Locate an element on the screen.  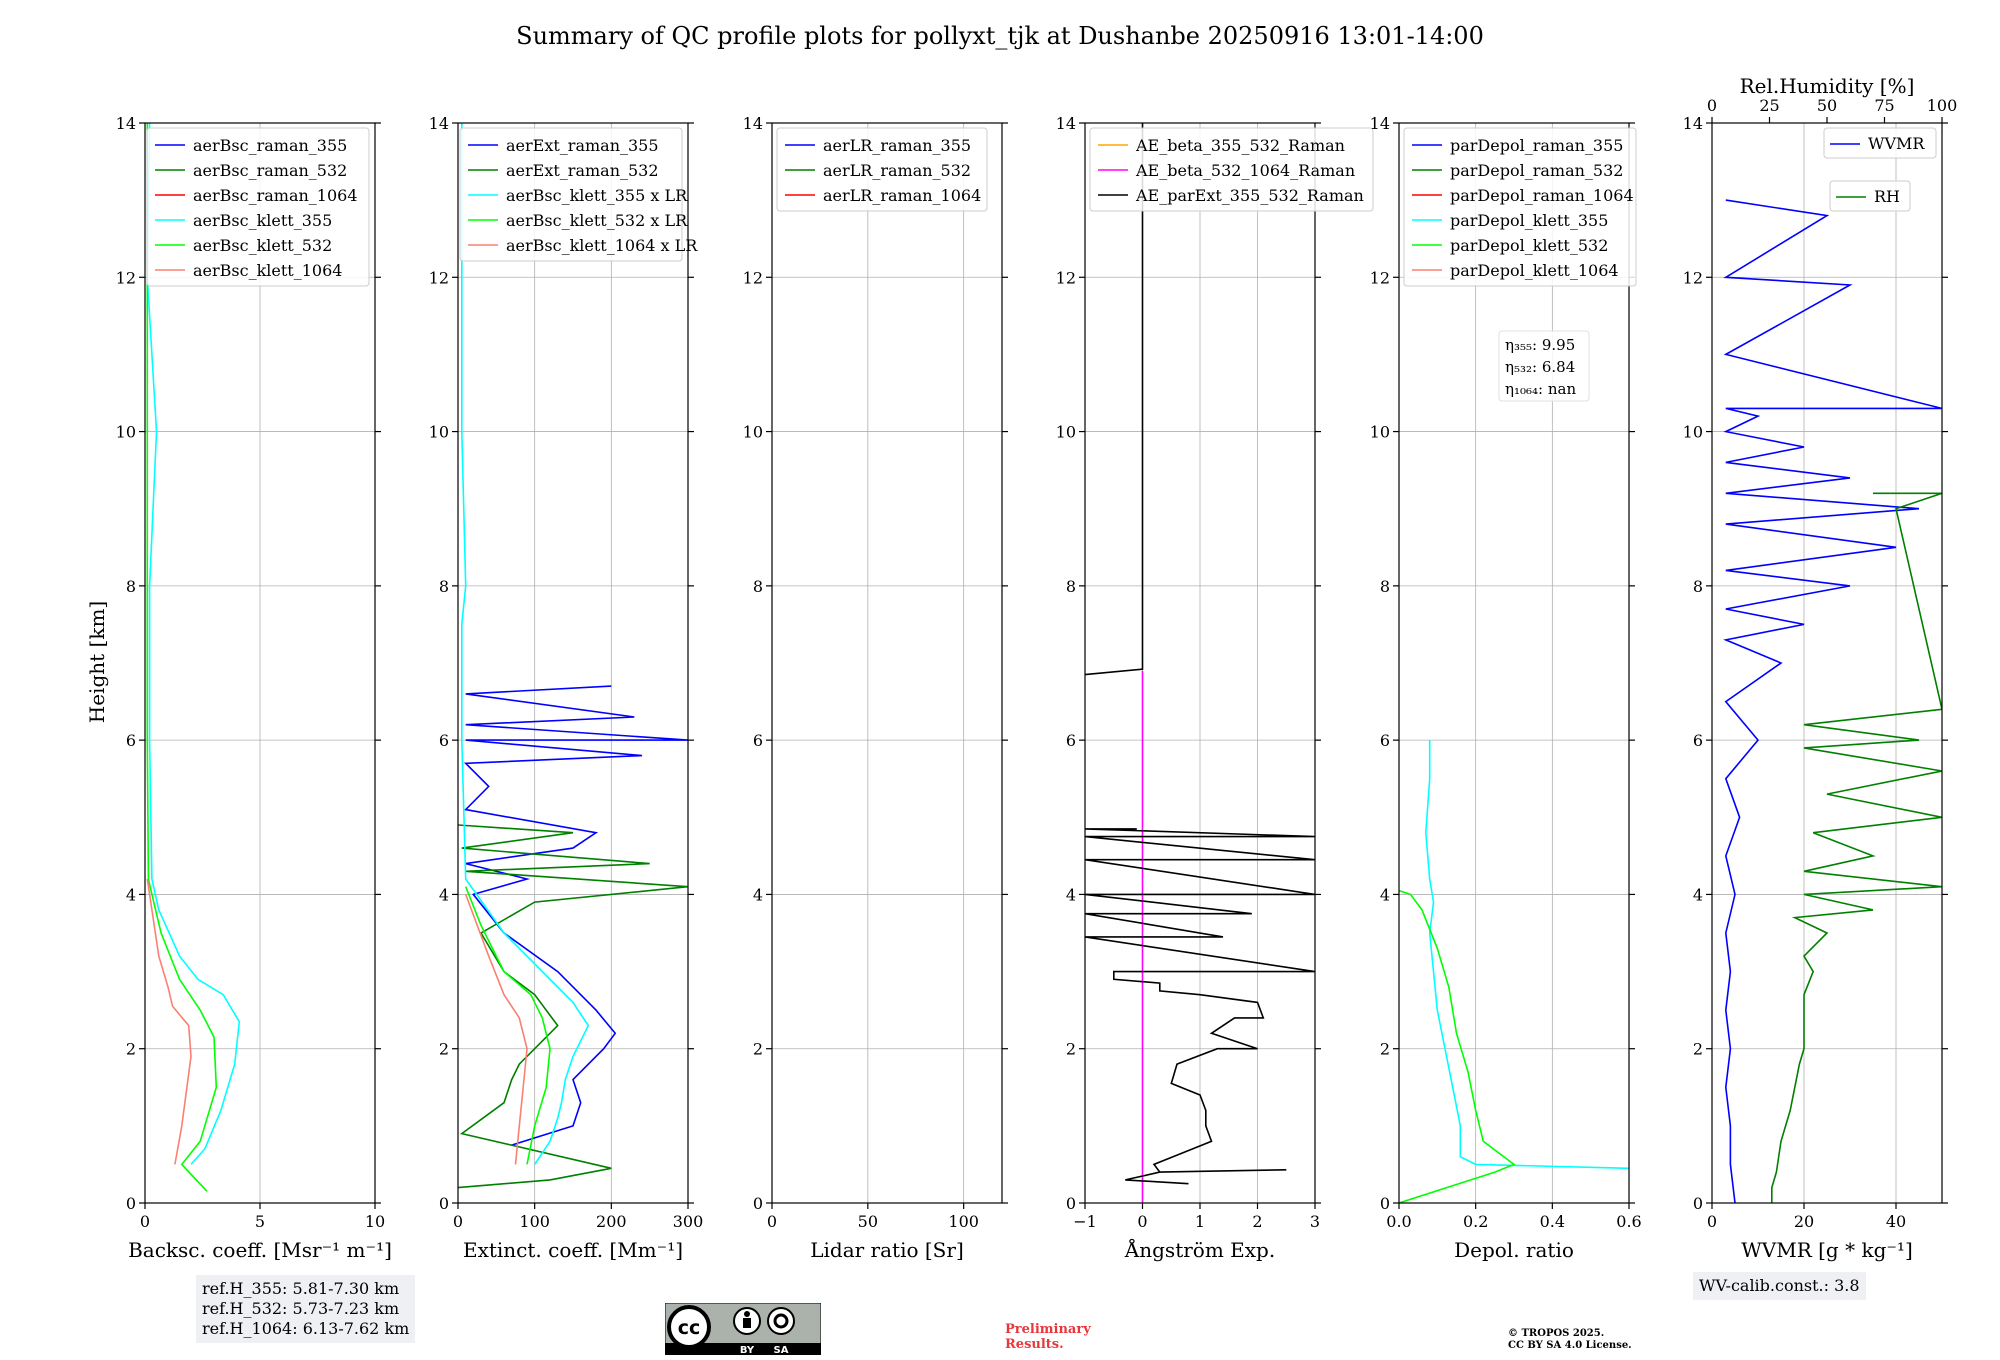
legend-label-aerbsc-klett-1064: aerBsc_klett_1064 is located at coordinates (267, 270).